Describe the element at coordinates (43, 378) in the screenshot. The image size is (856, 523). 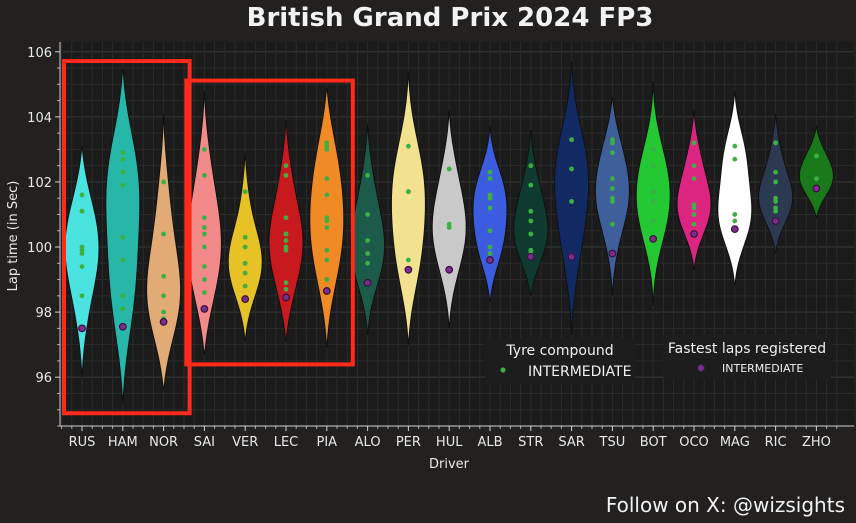
I see `y-tick-label: 96` at that location.